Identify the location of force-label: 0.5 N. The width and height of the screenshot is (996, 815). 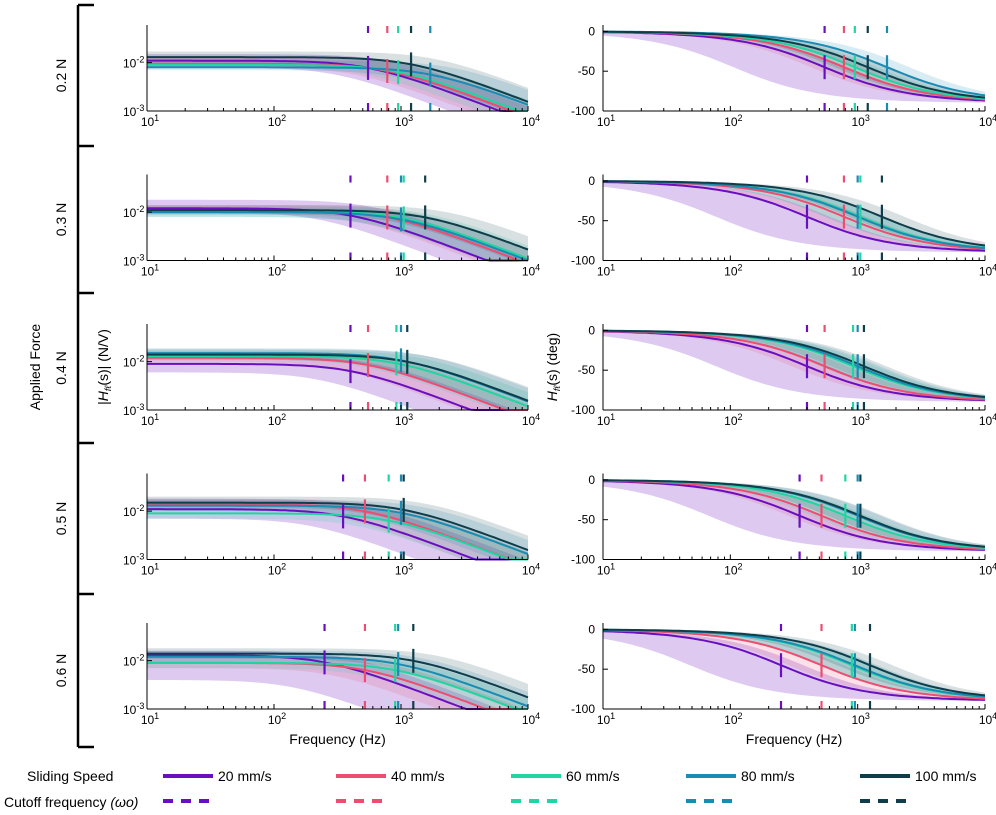
(61, 518).